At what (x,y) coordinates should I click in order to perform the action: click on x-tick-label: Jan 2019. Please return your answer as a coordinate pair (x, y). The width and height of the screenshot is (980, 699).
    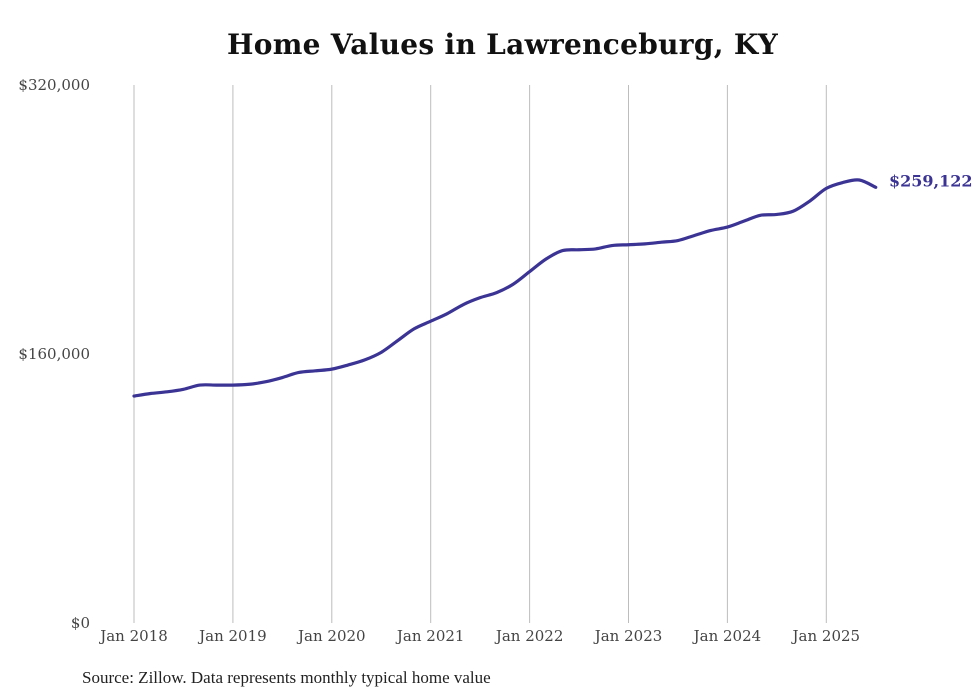
    Looking at the image, I should click on (232, 636).